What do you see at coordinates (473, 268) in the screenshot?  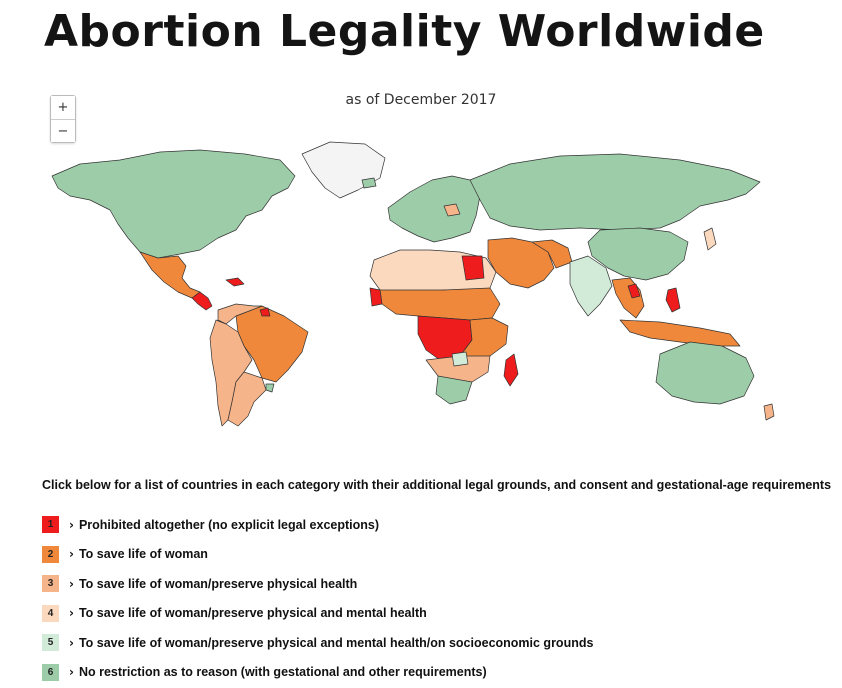 I see `region-egypt` at bounding box center [473, 268].